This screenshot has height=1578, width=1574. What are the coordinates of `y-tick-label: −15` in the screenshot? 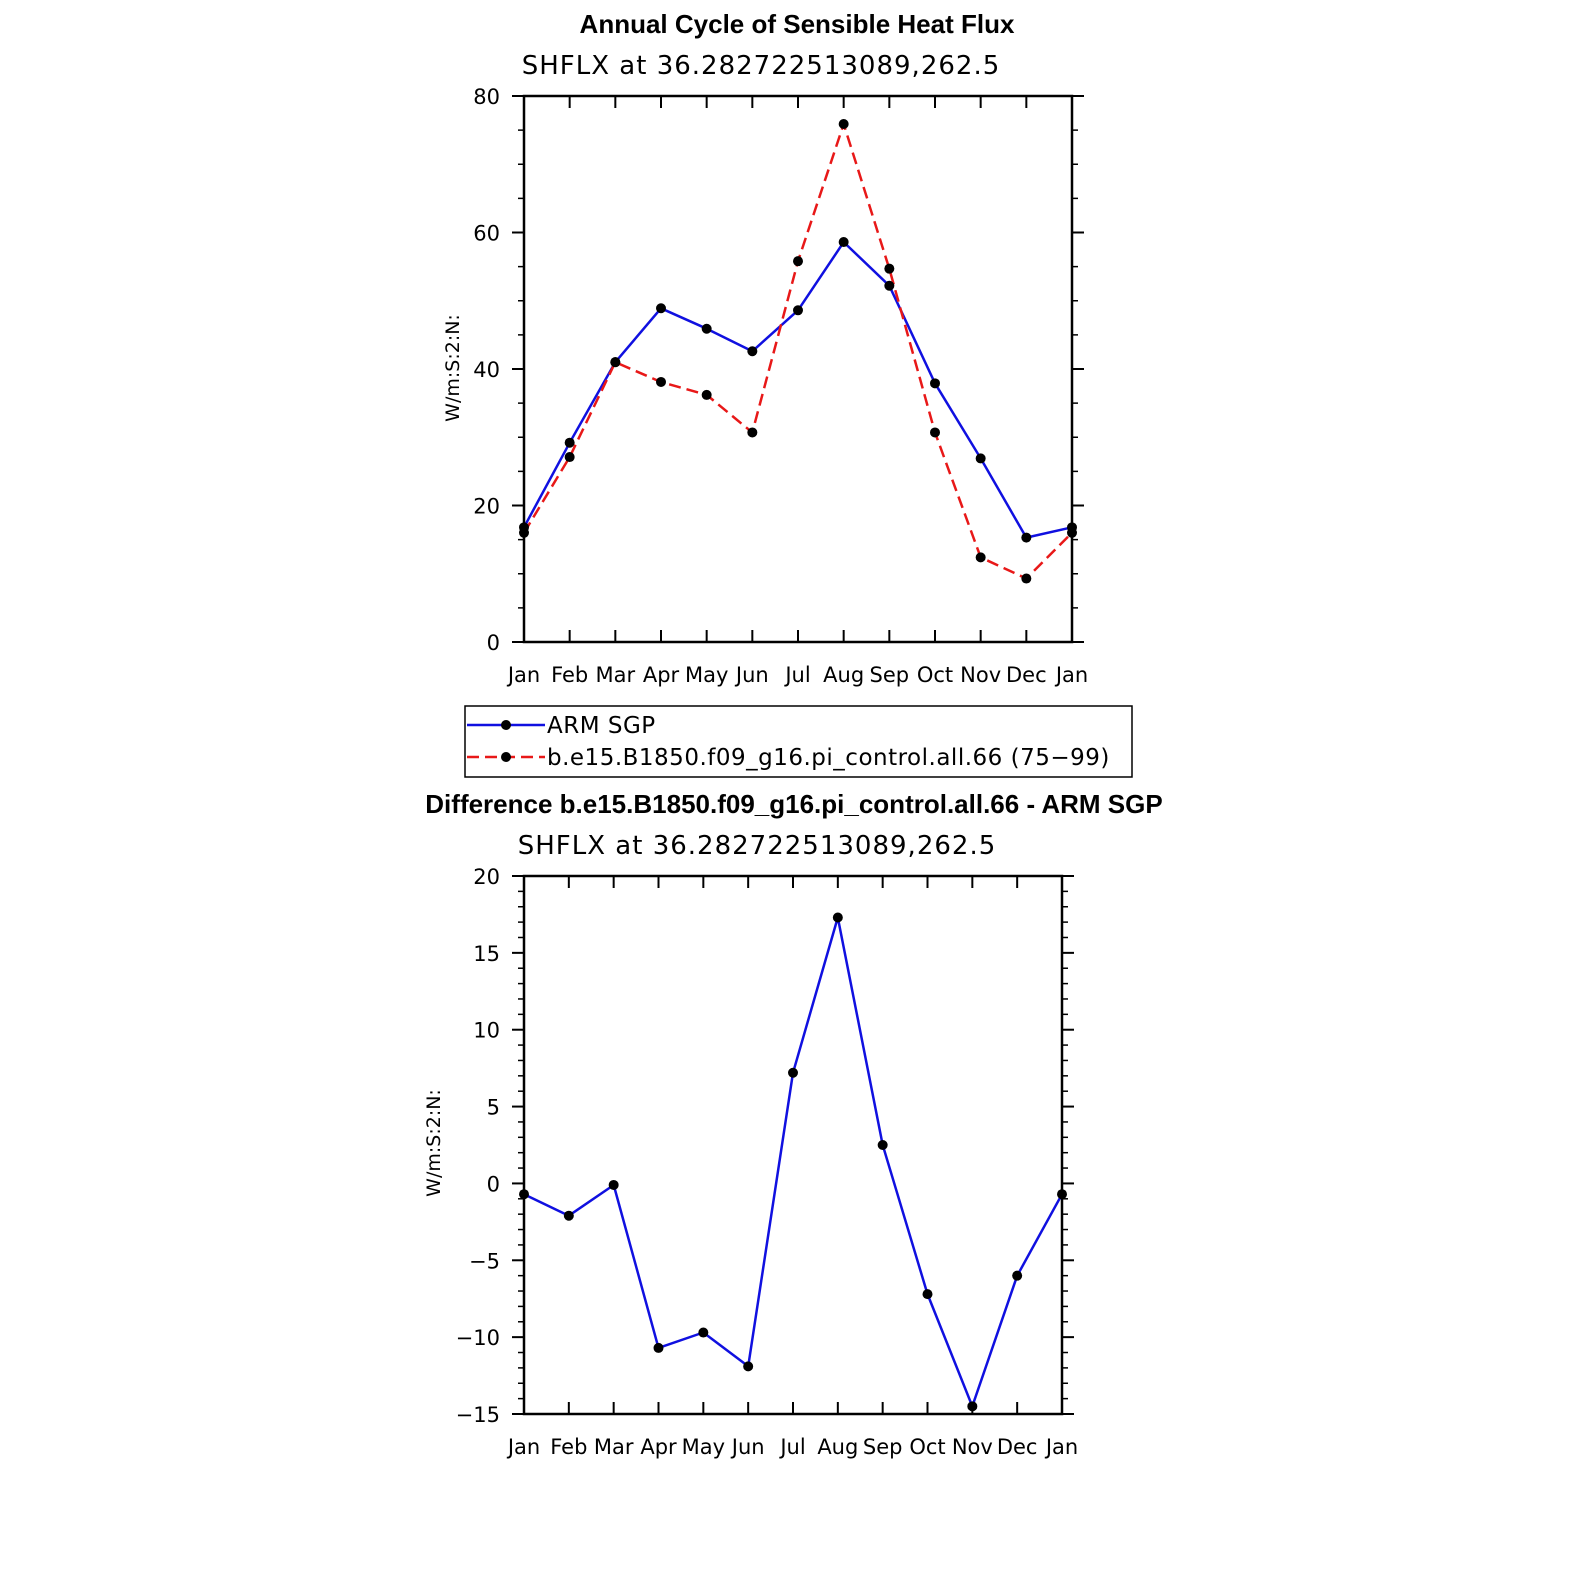 It's located at (478, 1415).